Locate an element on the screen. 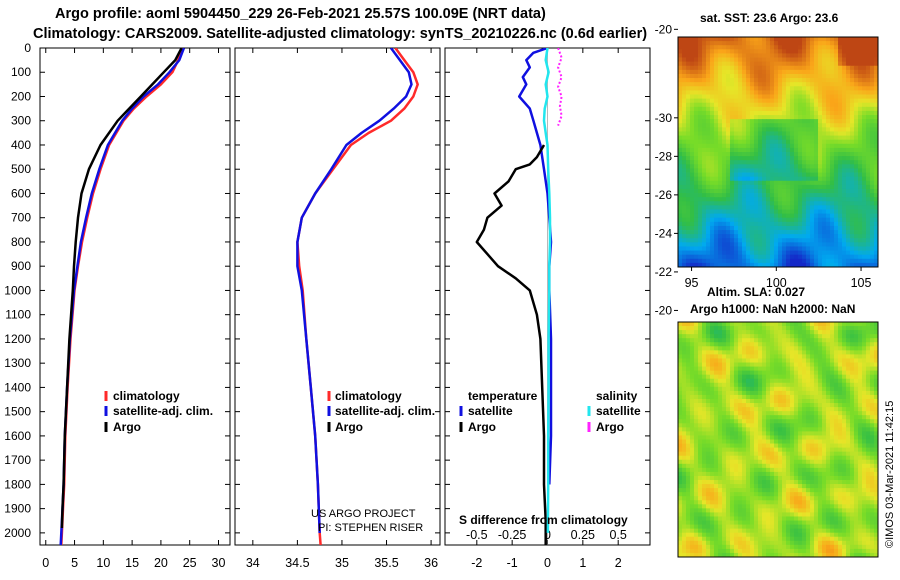 The width and height of the screenshot is (900, 580). depth-label: 1700 is located at coordinates (17, 460).